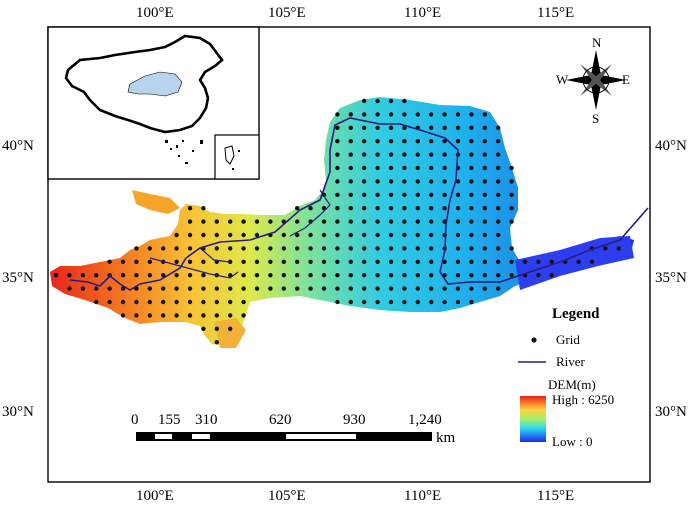 The width and height of the screenshot is (699, 506). What do you see at coordinates (153, 103) in the screenshot?
I see `inset-map` at bounding box center [153, 103].